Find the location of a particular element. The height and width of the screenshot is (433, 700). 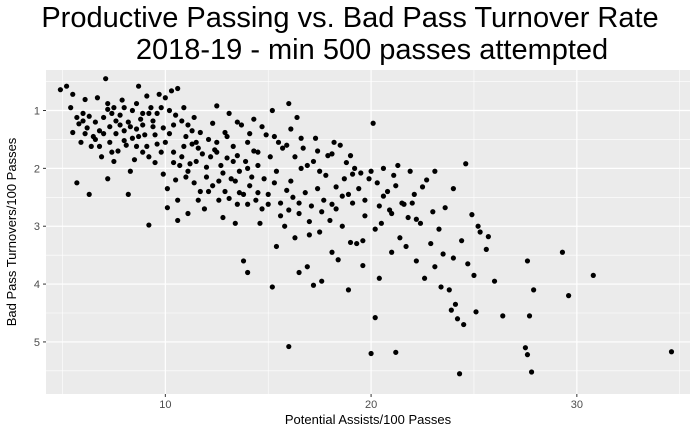

x-tick-label: 10 is located at coordinates (165, 405).